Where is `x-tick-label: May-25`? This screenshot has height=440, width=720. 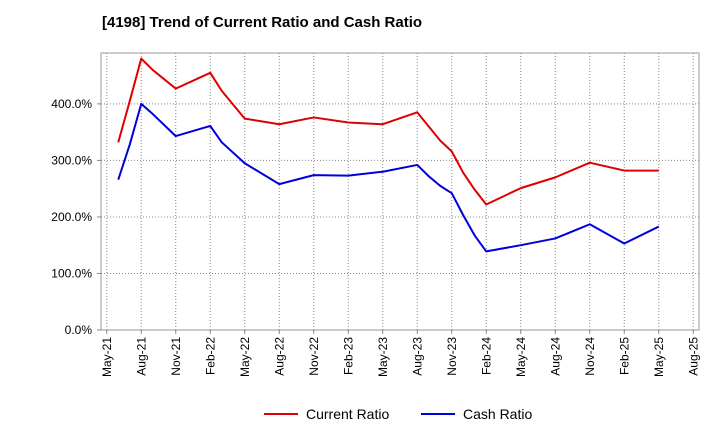 x-tick-label: May-25 is located at coordinates (659, 357).